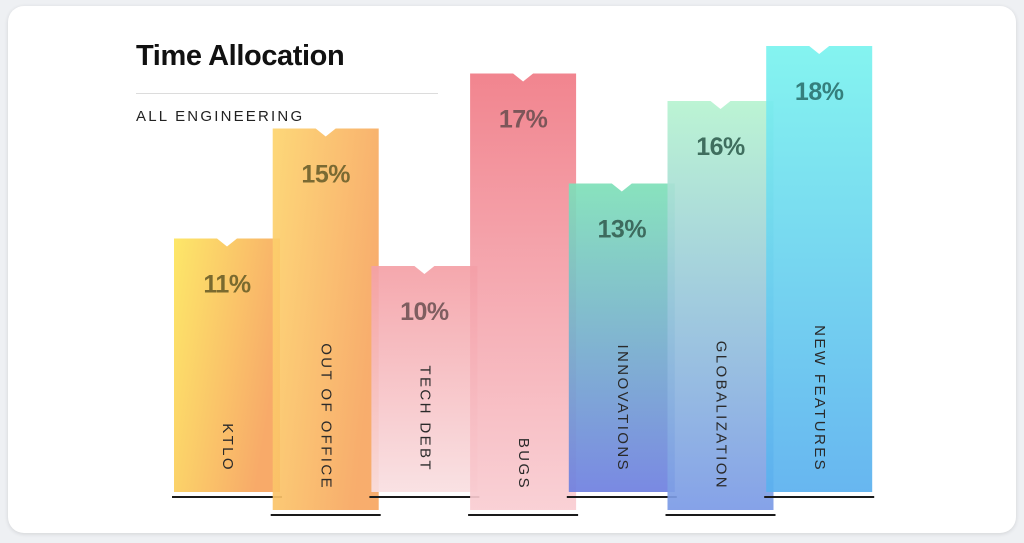 The width and height of the screenshot is (1024, 543). Describe the element at coordinates (287, 93) in the screenshot. I see `title-divider` at that location.